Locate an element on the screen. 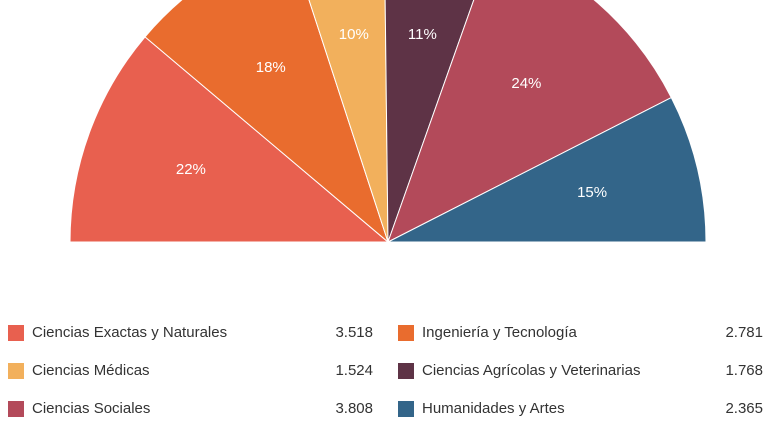  slice-label: 22% is located at coordinates (191, 169).